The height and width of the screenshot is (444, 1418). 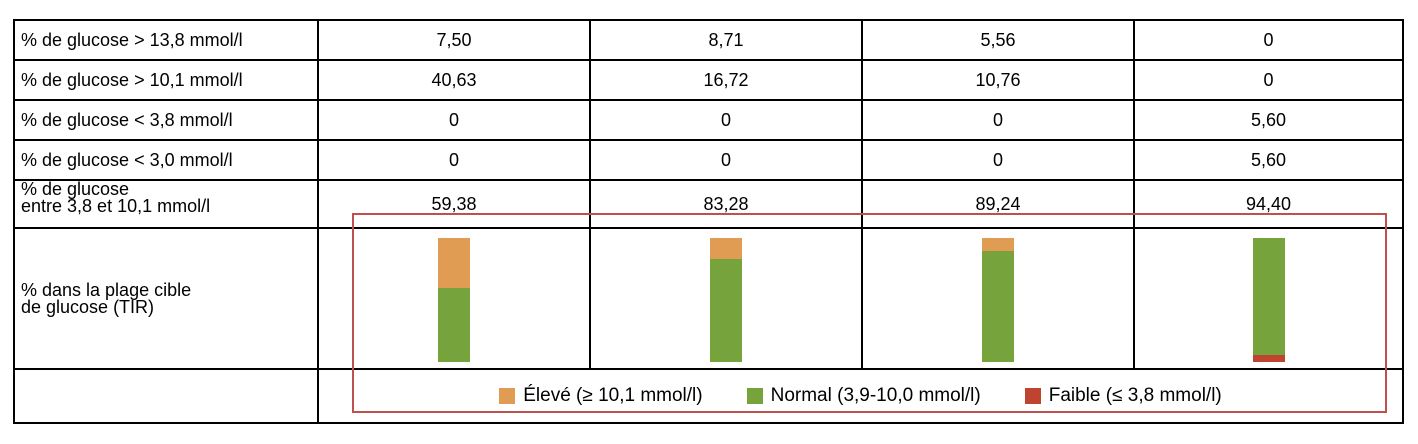 I want to click on table-cell: 59,38, so click(x=454, y=204).